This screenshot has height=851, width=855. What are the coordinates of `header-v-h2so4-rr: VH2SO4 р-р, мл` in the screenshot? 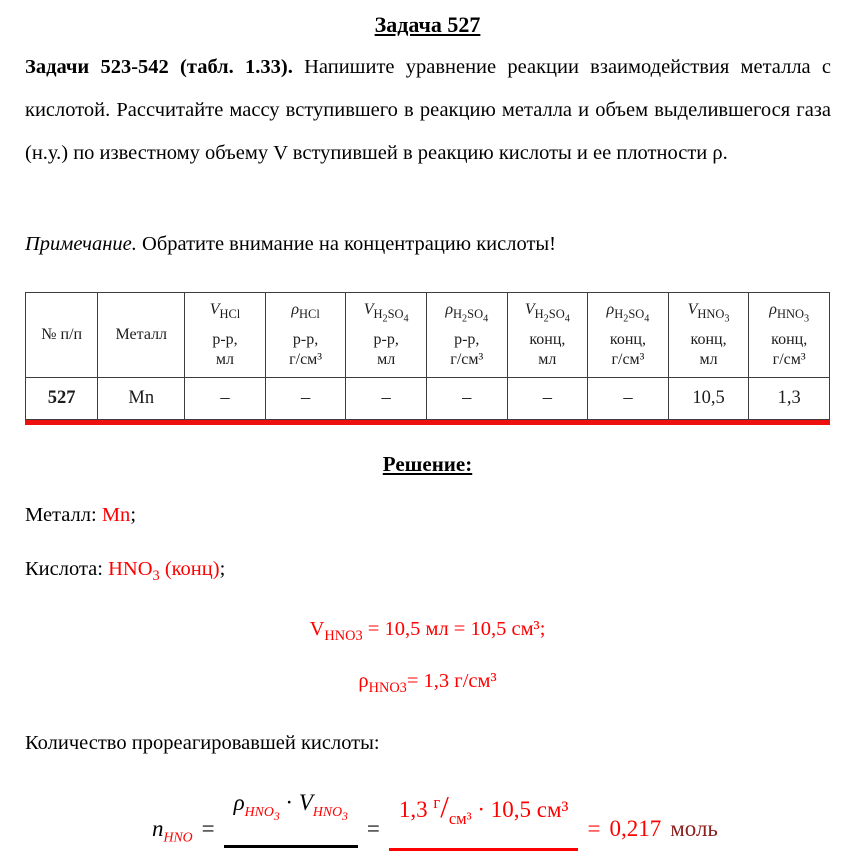 It's located at (386, 335).